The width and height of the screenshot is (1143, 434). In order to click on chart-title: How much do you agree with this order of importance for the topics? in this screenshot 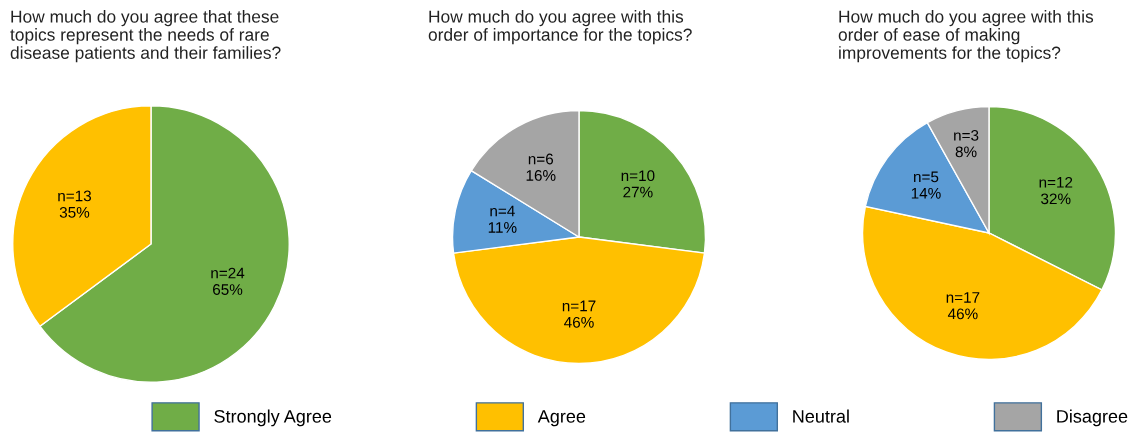, I will do `click(560, 27)`.